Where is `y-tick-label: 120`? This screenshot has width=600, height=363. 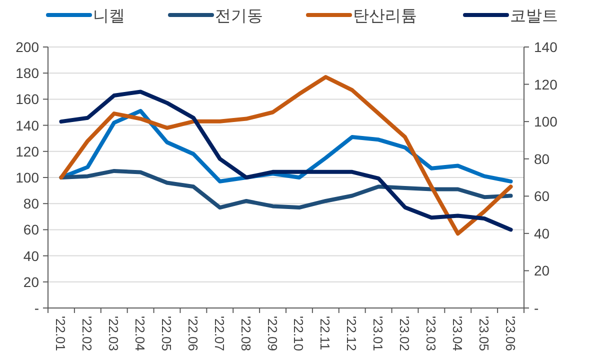 y-tick-label: 120 is located at coordinates (28, 151).